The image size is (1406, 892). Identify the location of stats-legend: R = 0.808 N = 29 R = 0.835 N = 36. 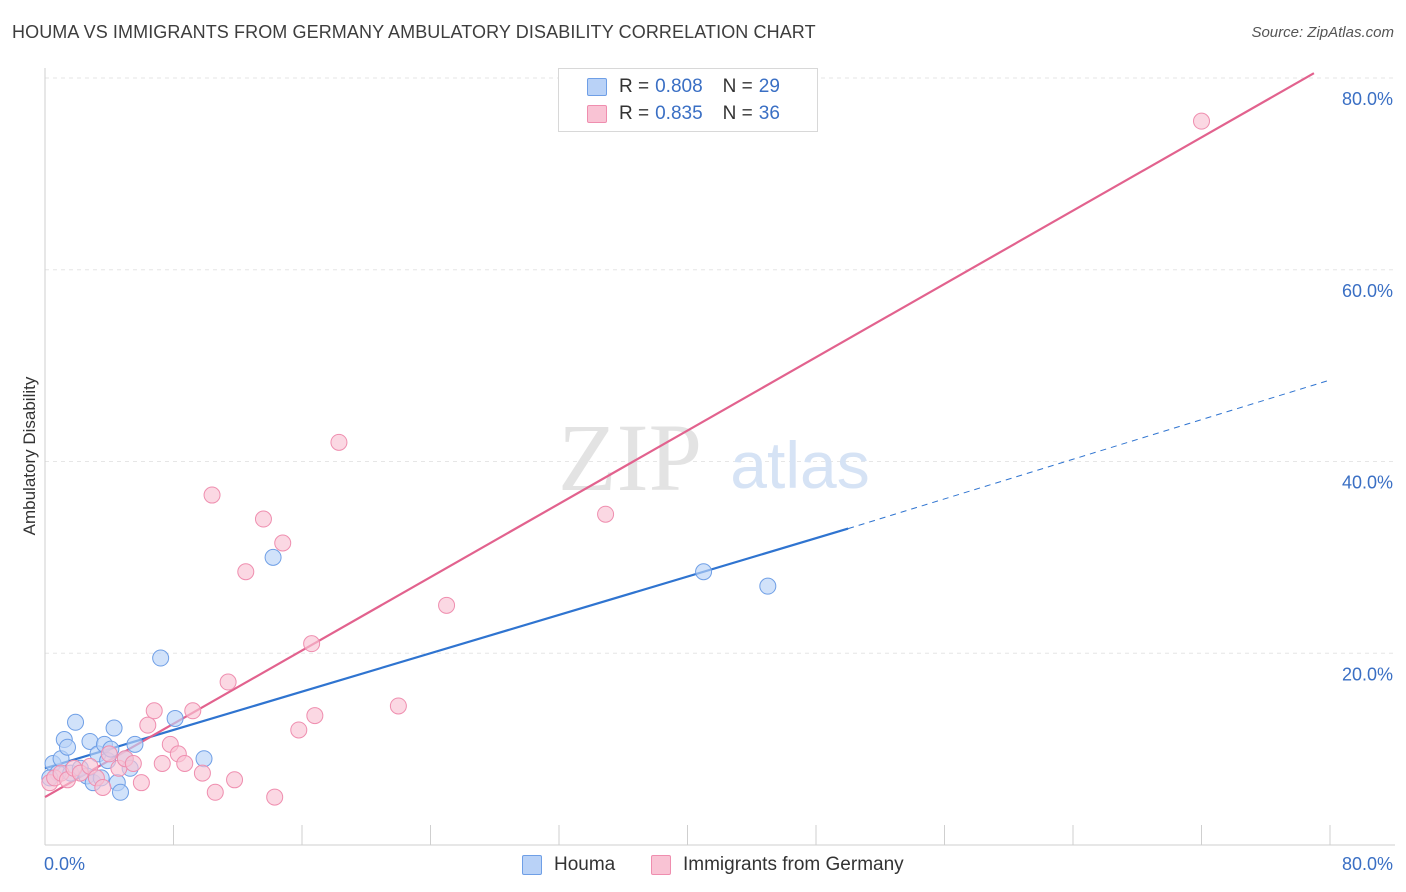
(688, 100).